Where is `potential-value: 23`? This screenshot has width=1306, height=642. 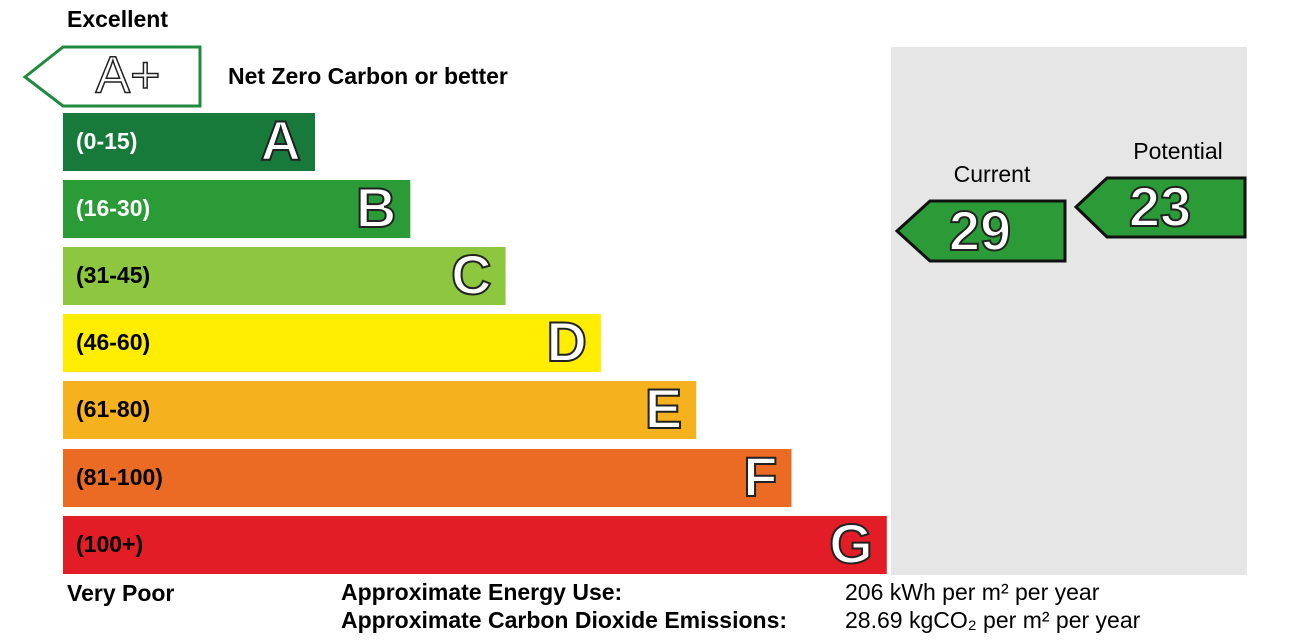
potential-value: 23 is located at coordinates (1160, 206).